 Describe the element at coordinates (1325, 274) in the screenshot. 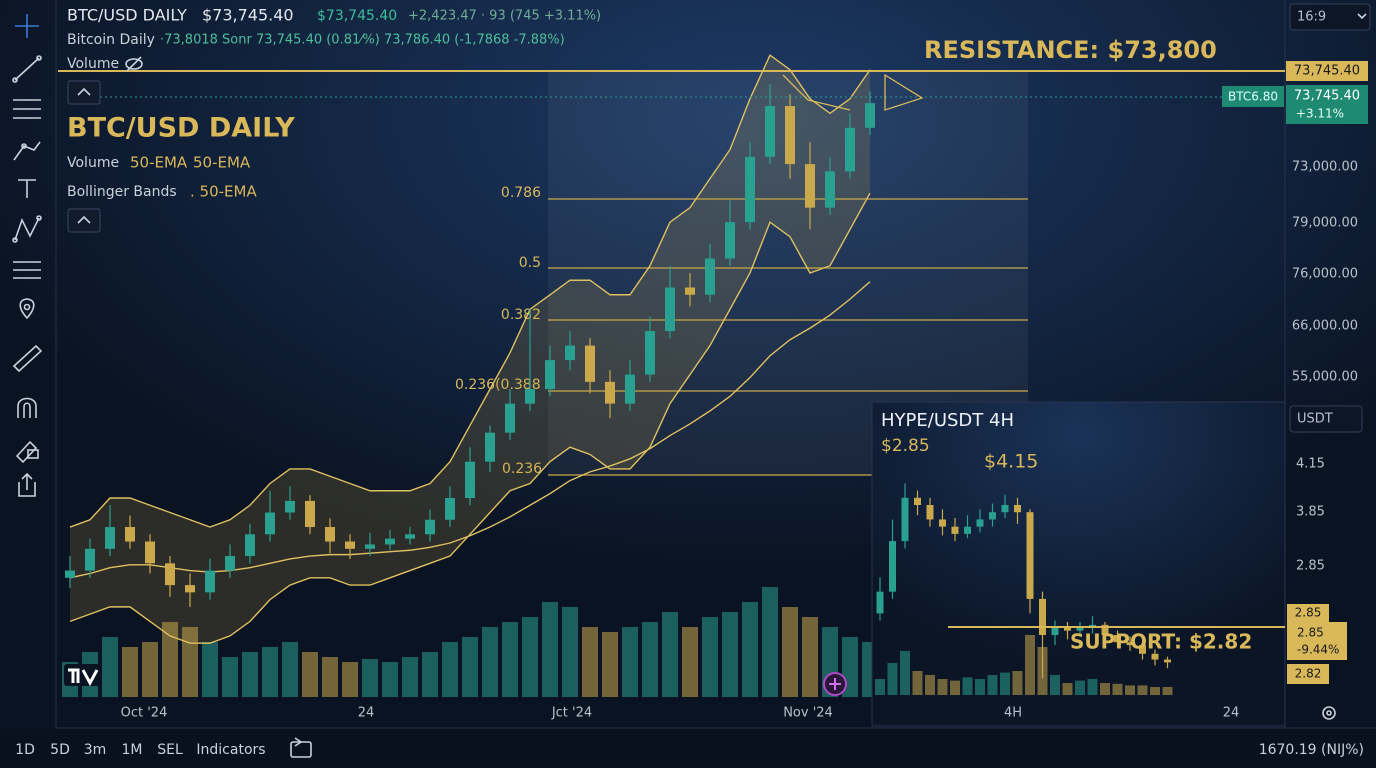

I see `price-label: 76,000.00` at that location.